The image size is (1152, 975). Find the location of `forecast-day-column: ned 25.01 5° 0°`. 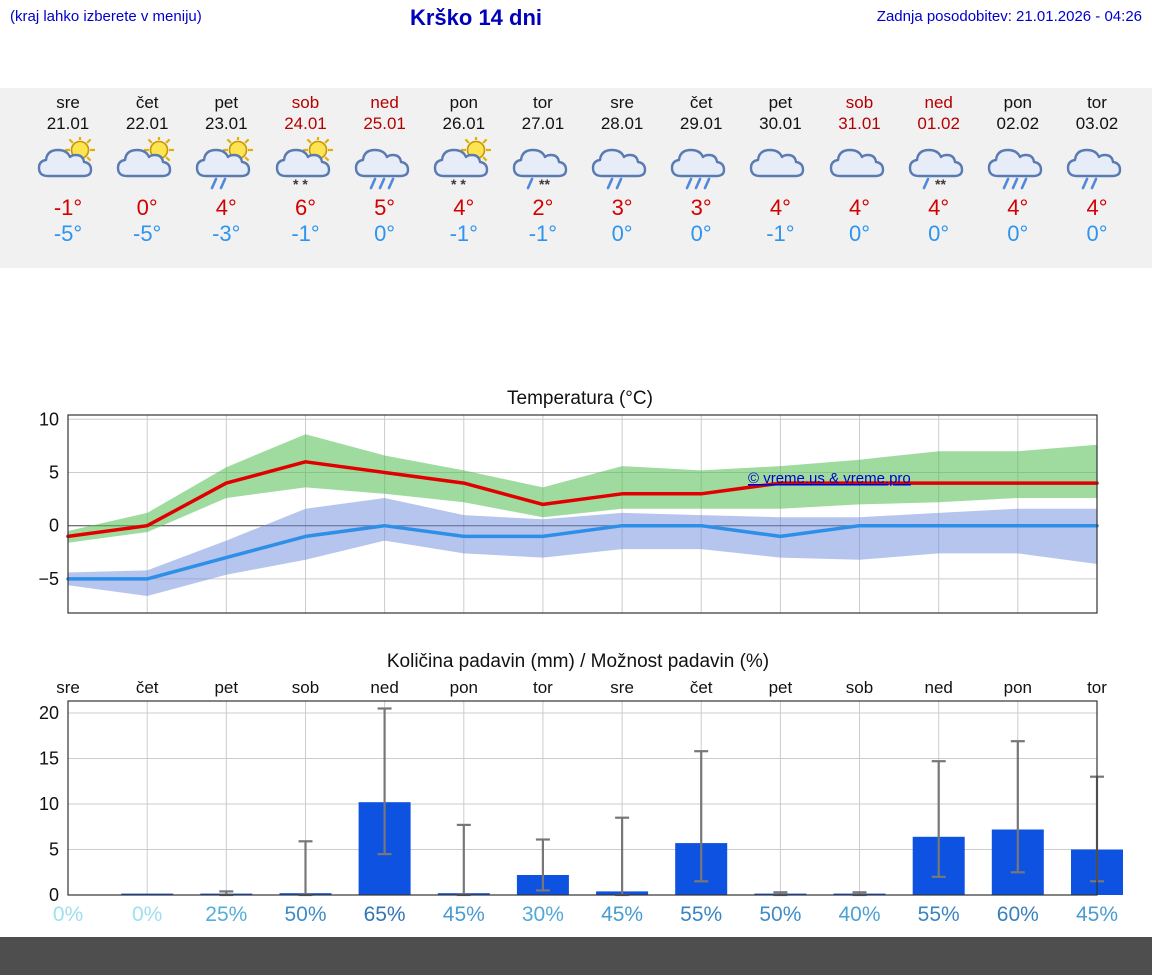

forecast-day-column: ned 25.01 5° 0° is located at coordinates (385, 169).